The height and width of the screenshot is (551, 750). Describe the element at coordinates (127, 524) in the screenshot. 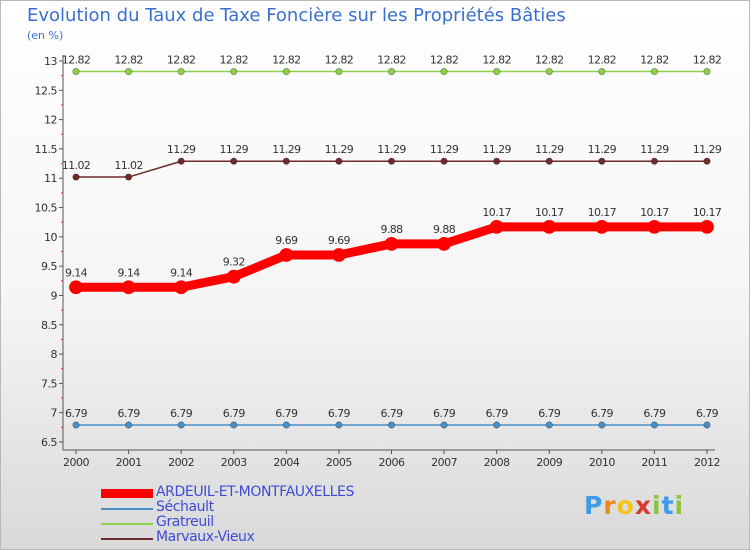

I see `legend-swatch-gratreuil` at that location.